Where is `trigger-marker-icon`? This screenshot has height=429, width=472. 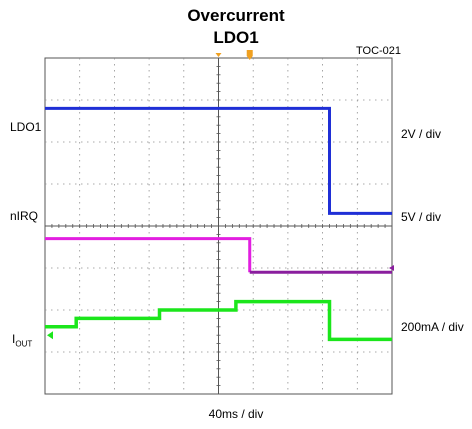
trigger-marker-icon is located at coordinates (249, 55).